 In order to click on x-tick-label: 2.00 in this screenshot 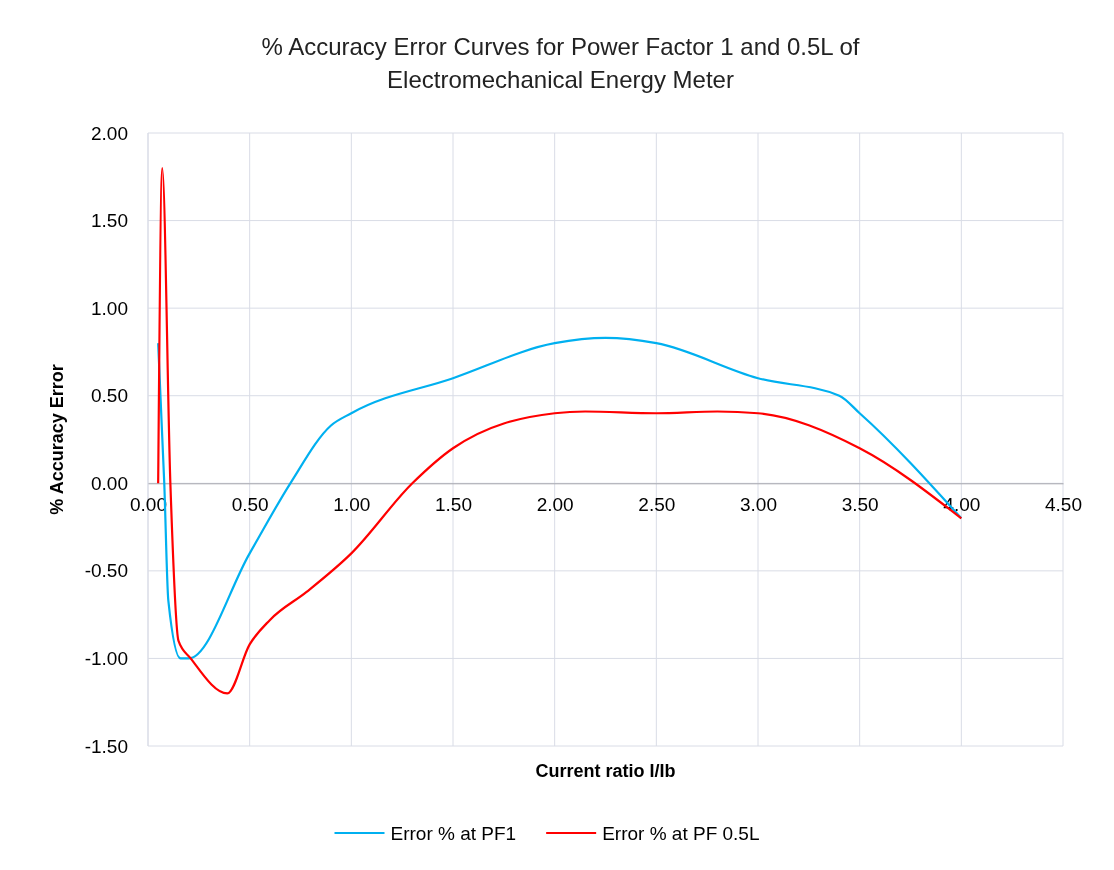, I will do `click(555, 504)`.